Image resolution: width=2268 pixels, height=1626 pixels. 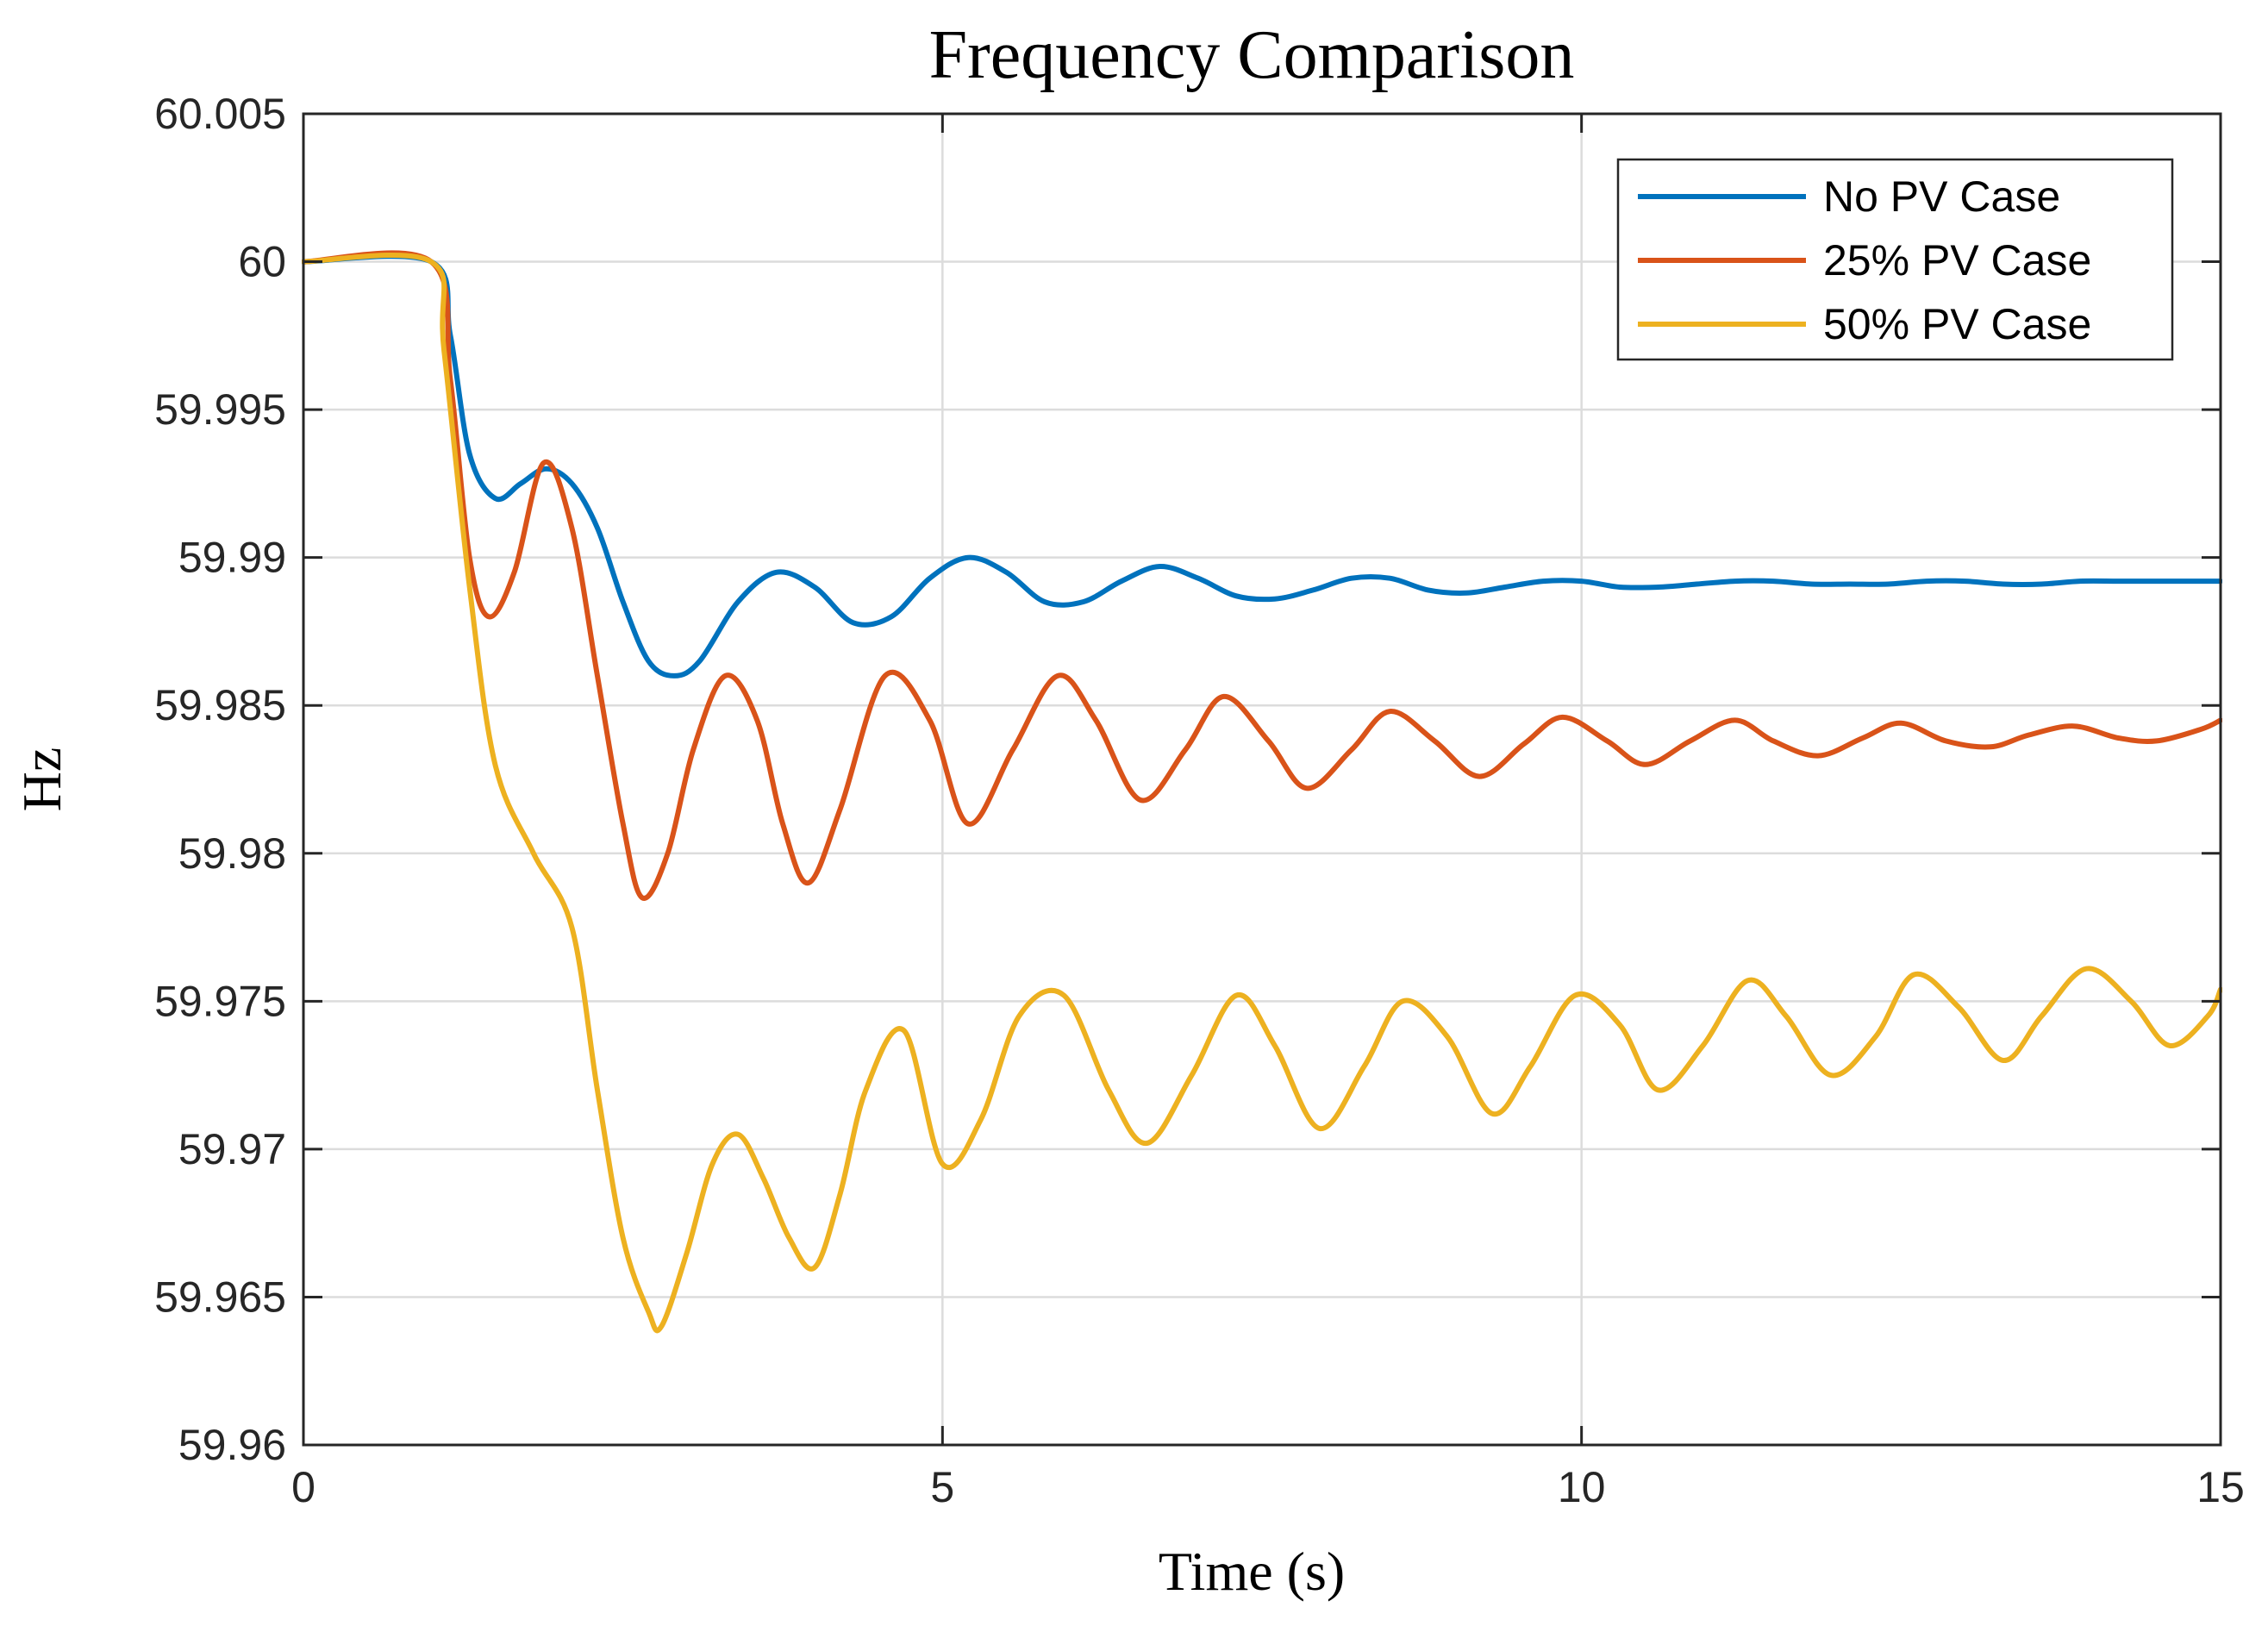 I want to click on y-tick-label: 60.005, so click(x=220, y=114).